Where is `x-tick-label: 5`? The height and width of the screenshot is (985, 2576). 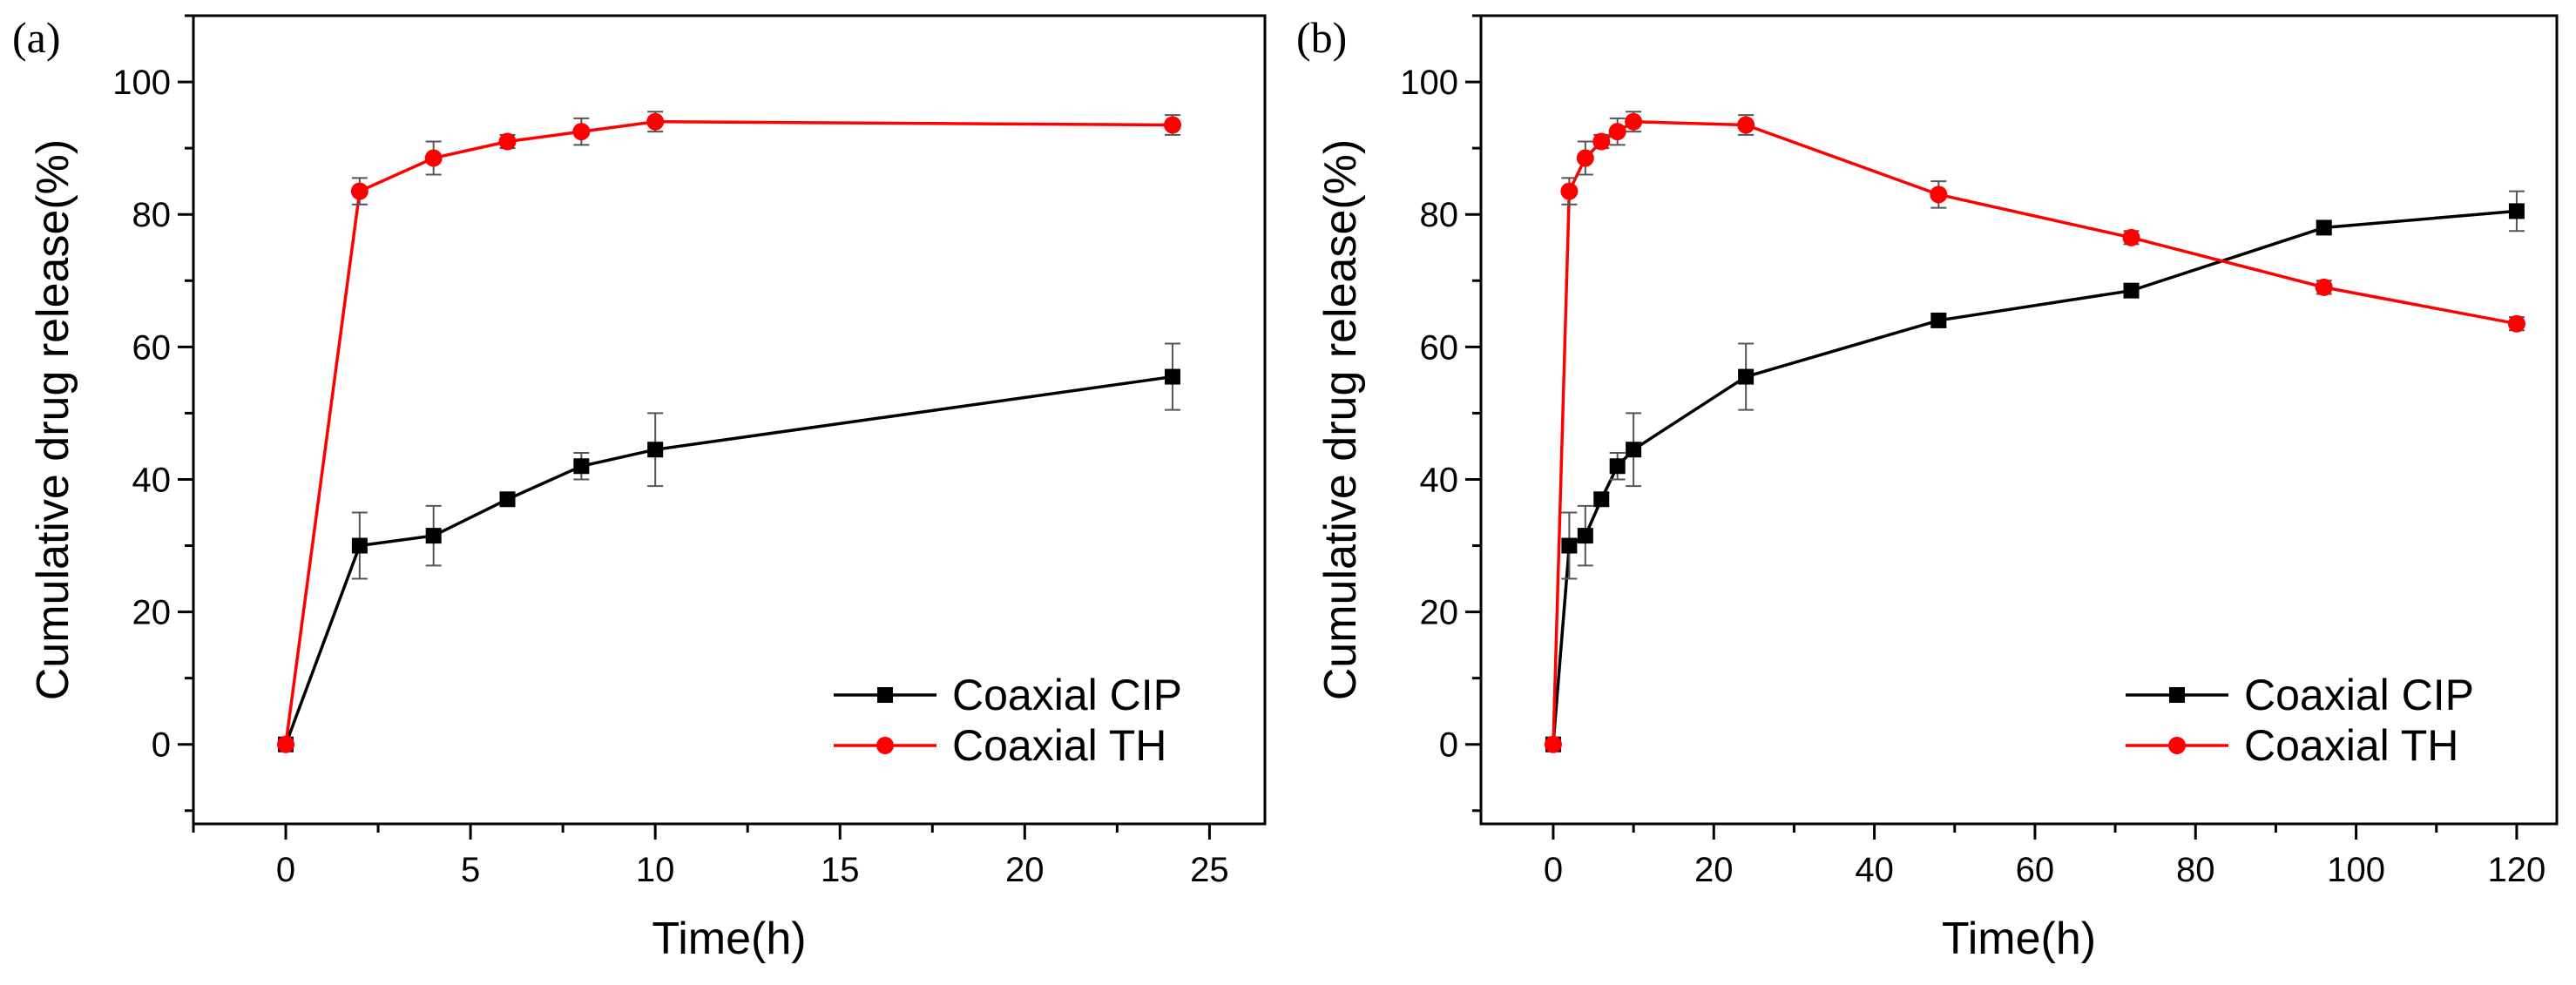 x-tick-label: 5 is located at coordinates (470, 870).